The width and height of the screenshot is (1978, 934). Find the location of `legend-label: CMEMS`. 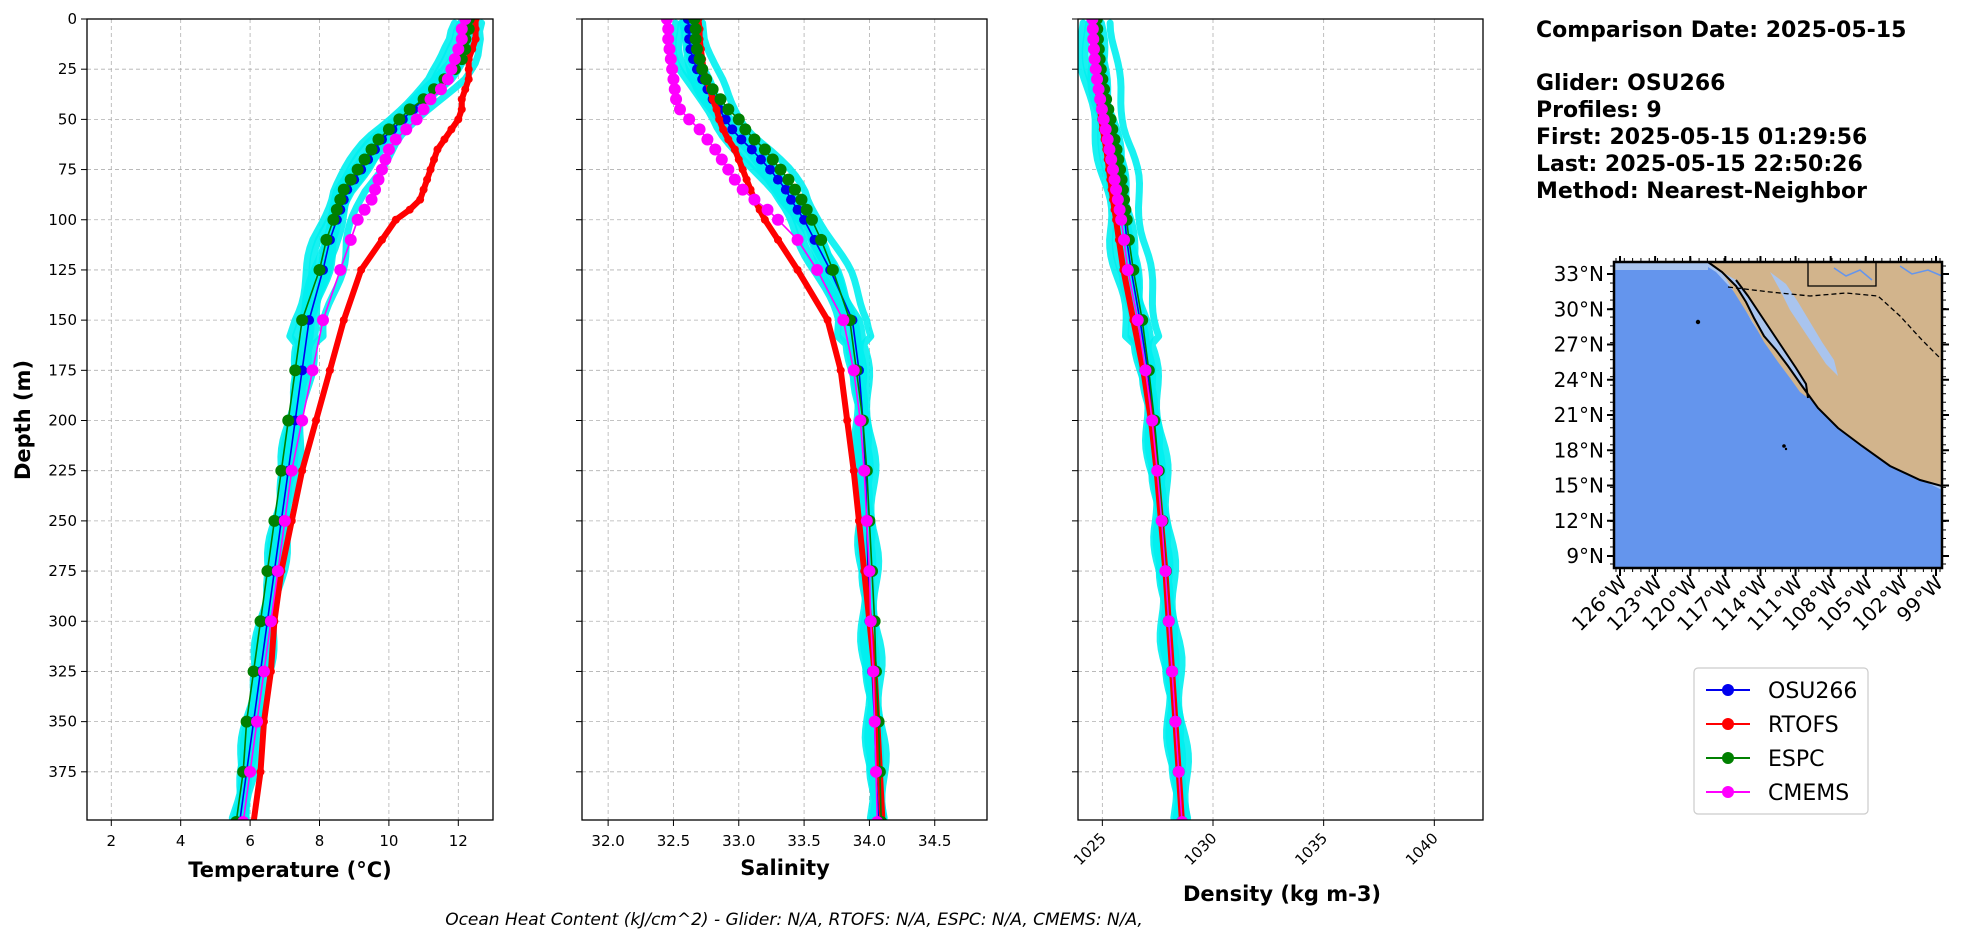

legend-label: CMEMS is located at coordinates (1808, 793).